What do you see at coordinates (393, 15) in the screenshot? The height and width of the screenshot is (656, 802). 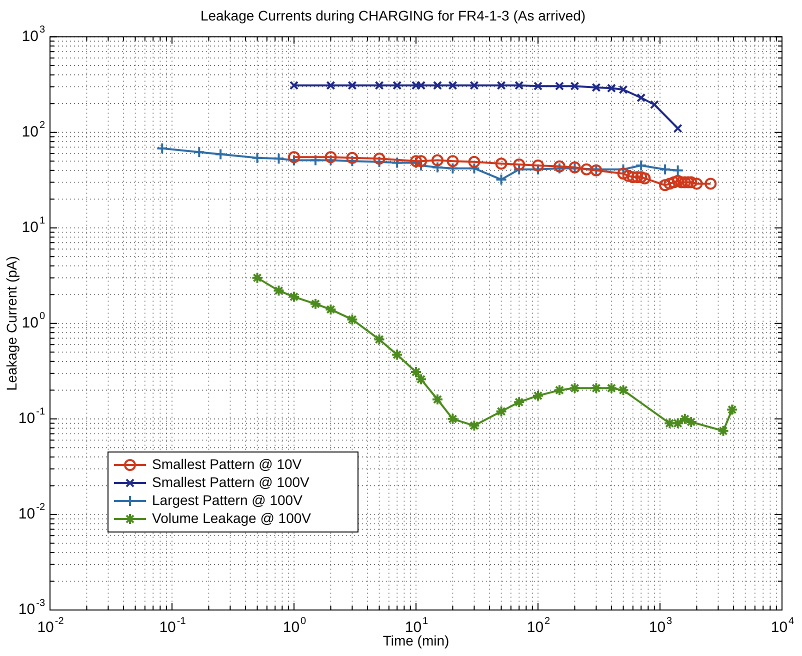 I see `chart-title: Leakage Currents during CHARGING for FR4-1-3 (As arrived)` at bounding box center [393, 15].